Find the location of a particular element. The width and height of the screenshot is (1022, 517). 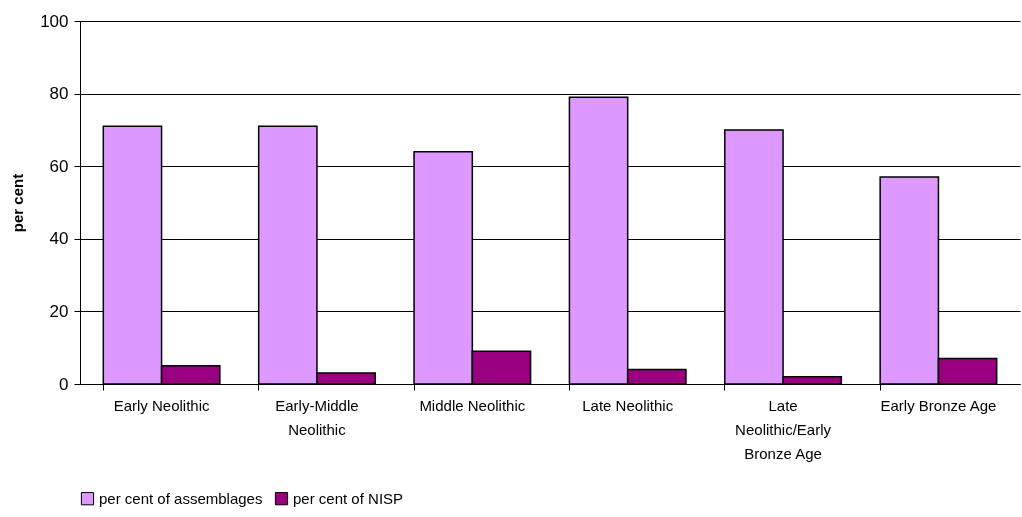

x-tick-label: Early Bronze Age is located at coordinates (938, 405).